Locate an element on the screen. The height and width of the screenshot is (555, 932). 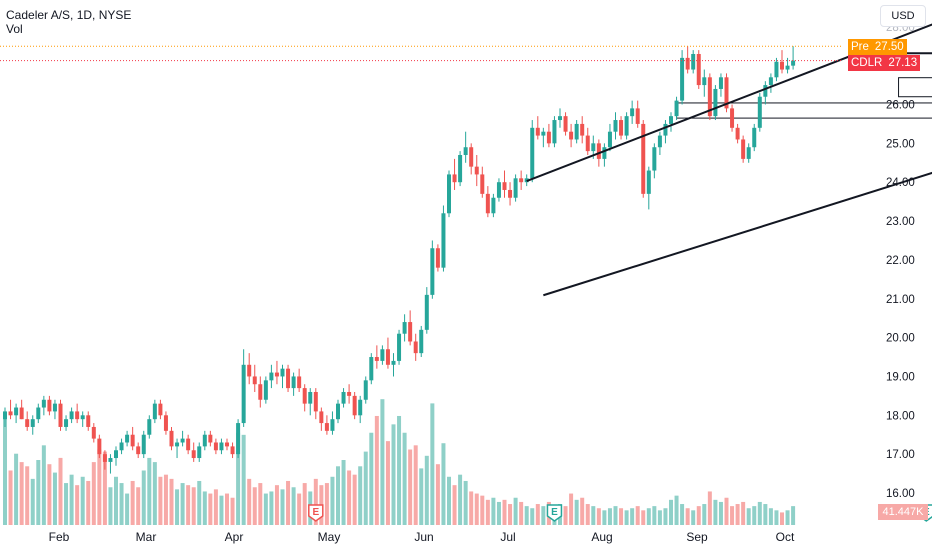
price-line-layer is located at coordinates (421, 53).